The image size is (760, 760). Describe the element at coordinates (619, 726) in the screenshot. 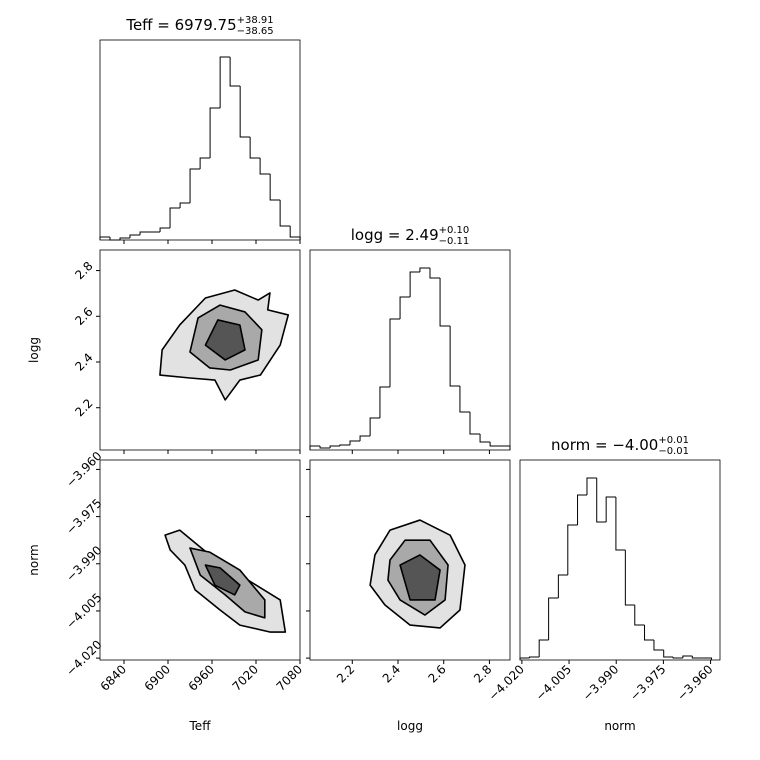

I see `x-axis-label: norm` at that location.